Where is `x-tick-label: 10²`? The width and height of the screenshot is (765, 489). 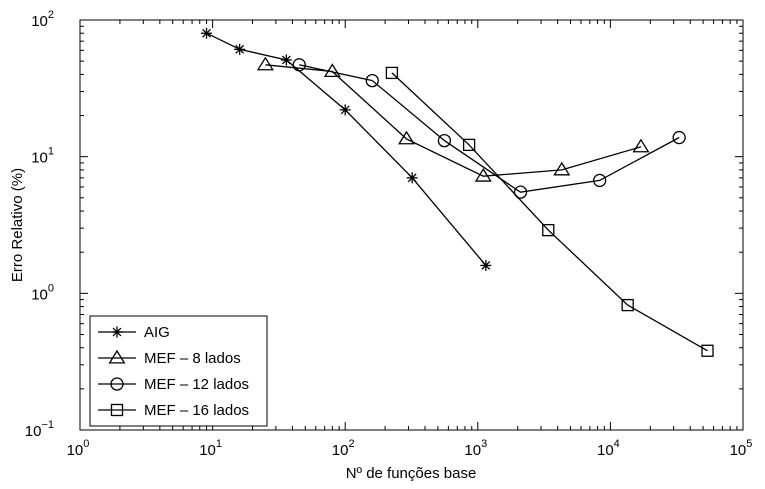
x-tick-label: 10² is located at coordinates (343, 448).